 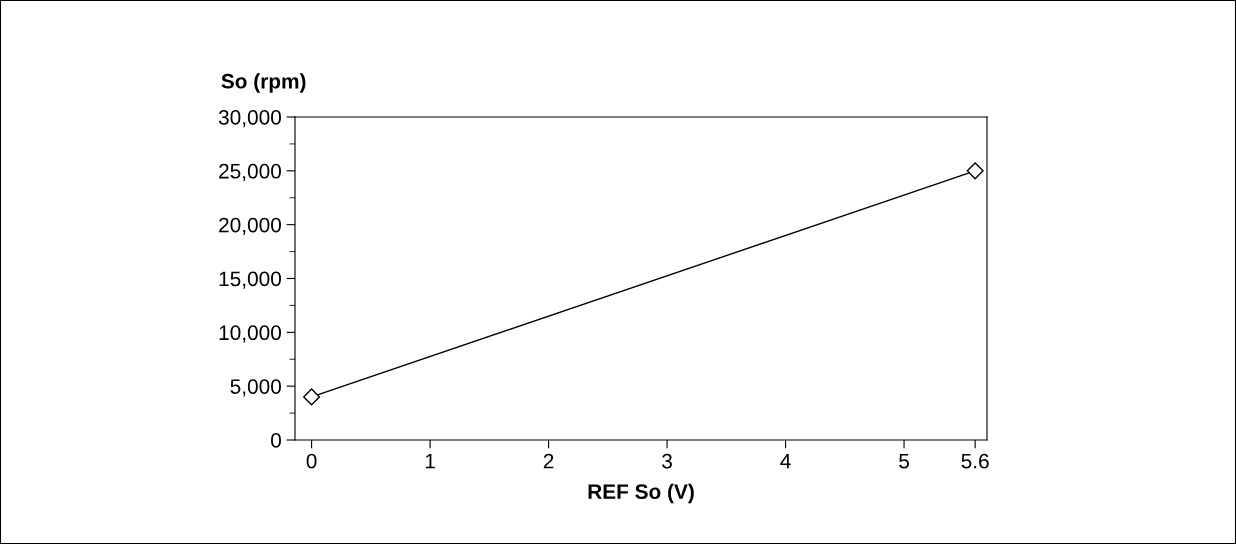 What do you see at coordinates (250, 280) in the screenshot?
I see `y-tick-label: 15,000` at bounding box center [250, 280].